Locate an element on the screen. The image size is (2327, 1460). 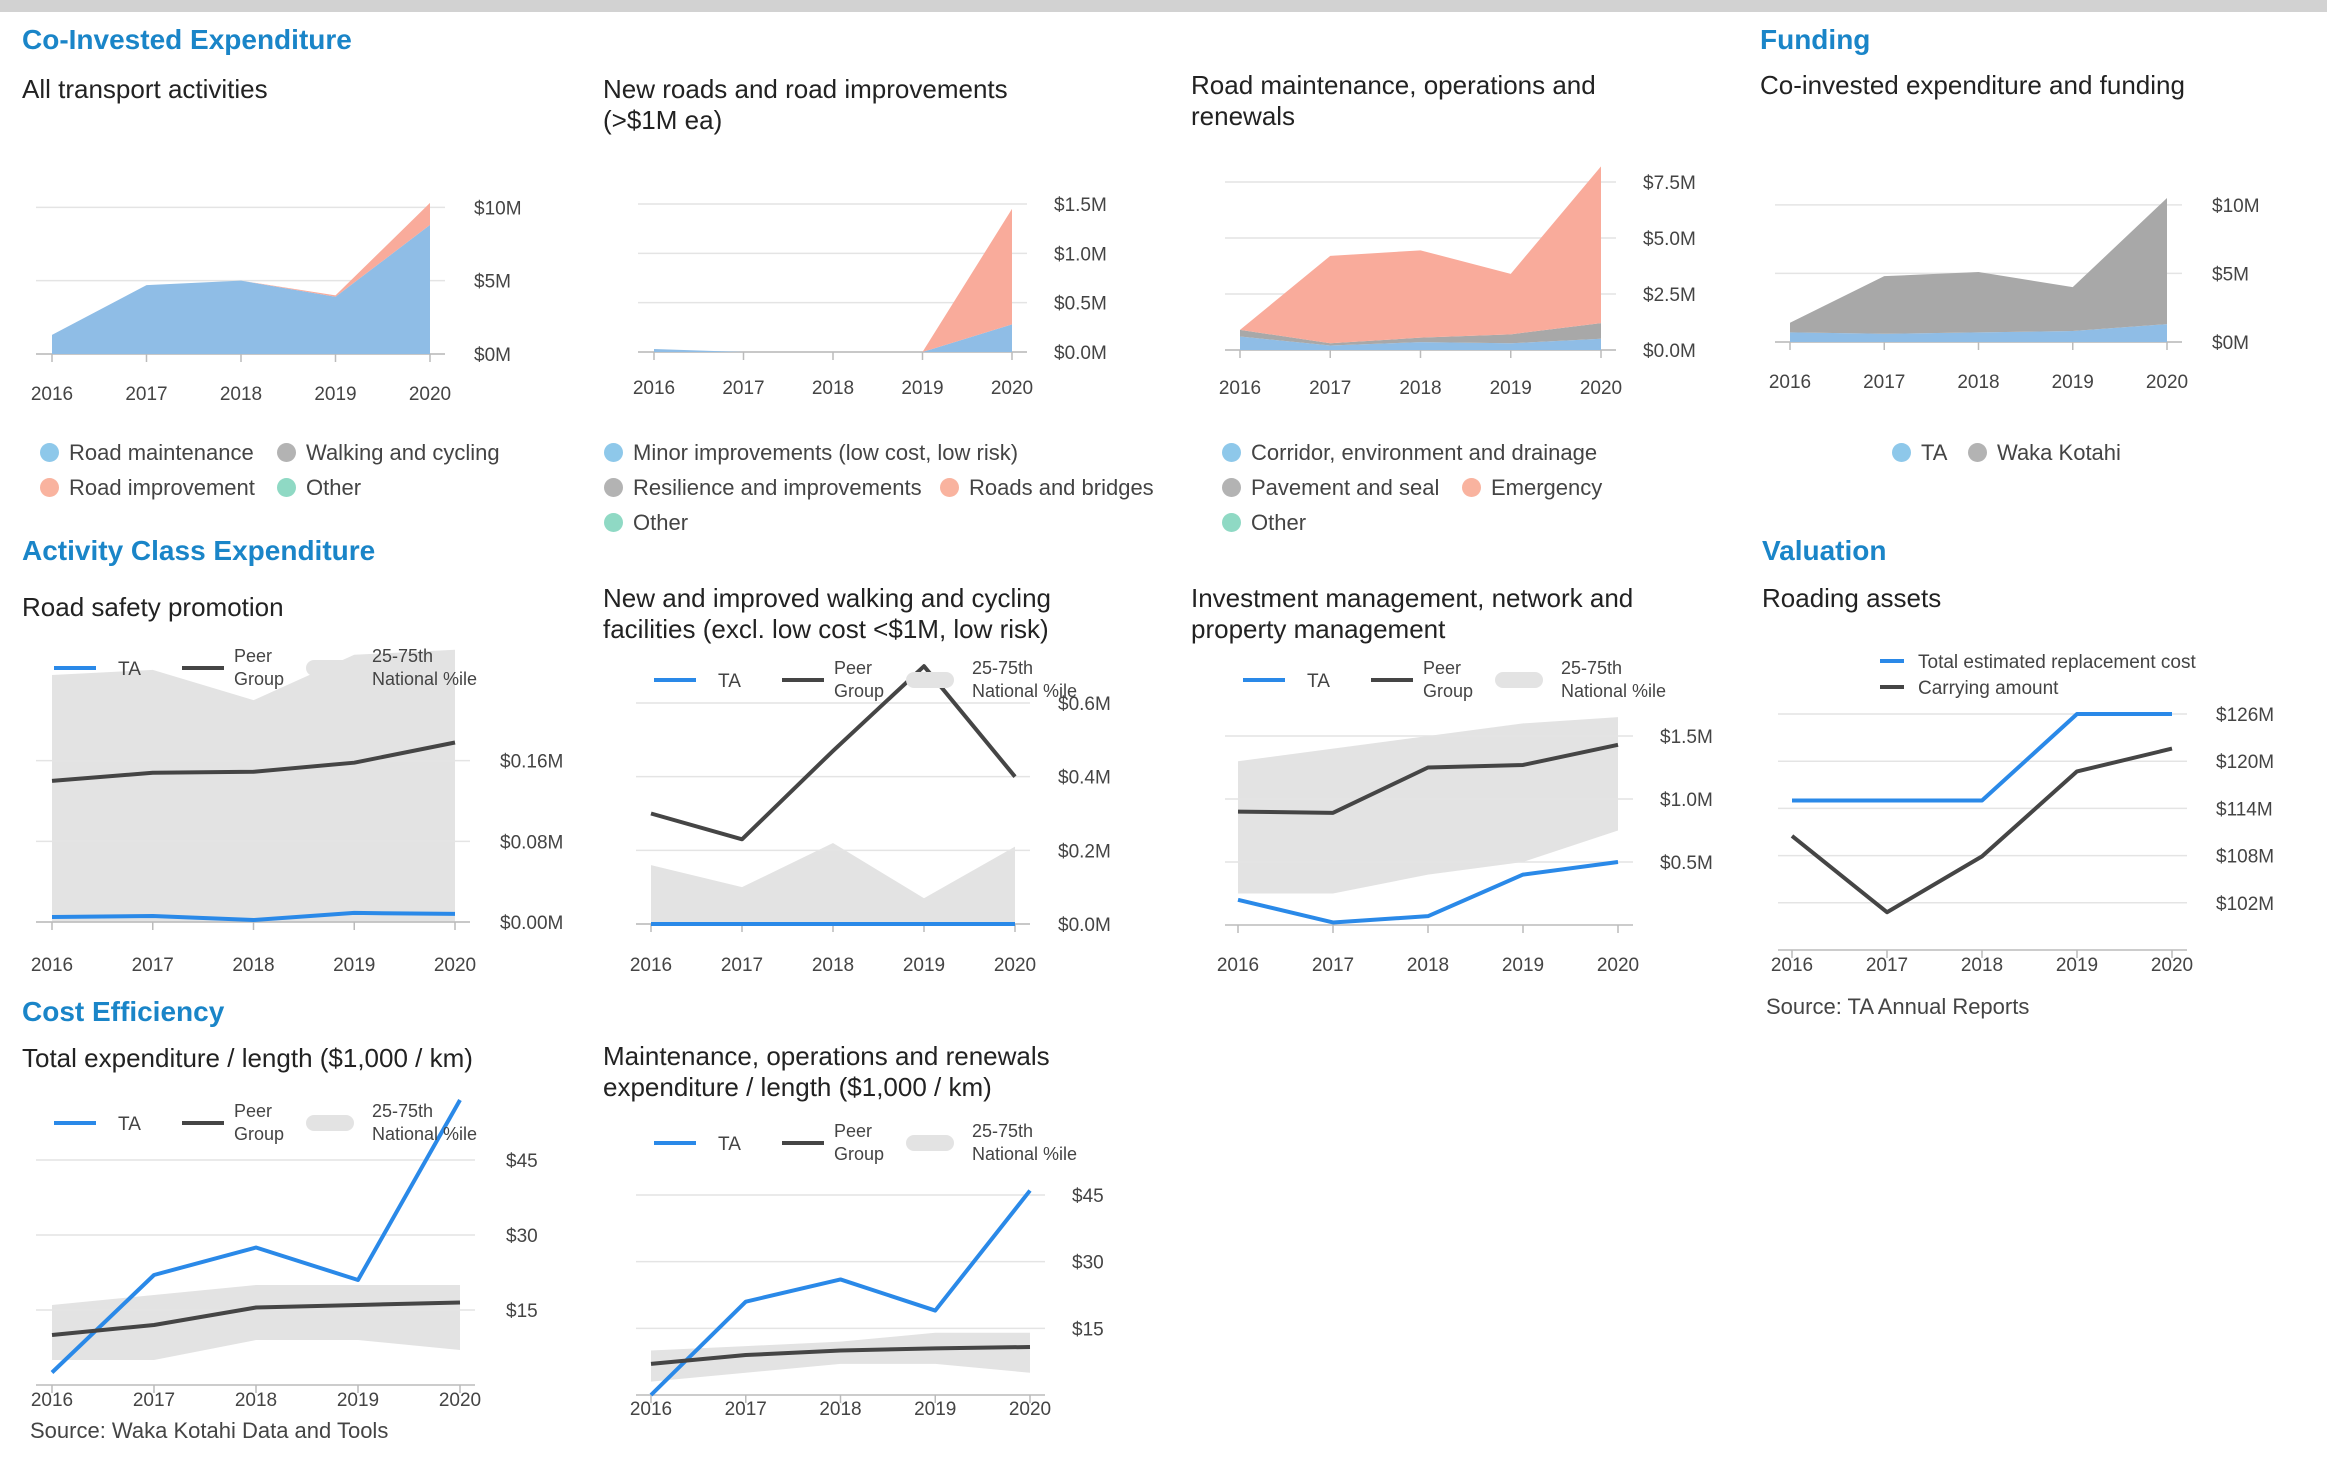
legend-item: Roads and bridges is located at coordinates (1047, 488).